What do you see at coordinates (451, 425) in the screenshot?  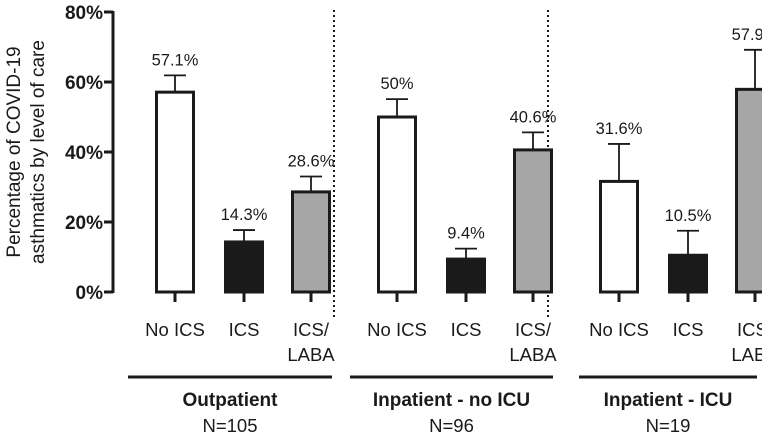 I see `group-n-label: N=96` at bounding box center [451, 425].